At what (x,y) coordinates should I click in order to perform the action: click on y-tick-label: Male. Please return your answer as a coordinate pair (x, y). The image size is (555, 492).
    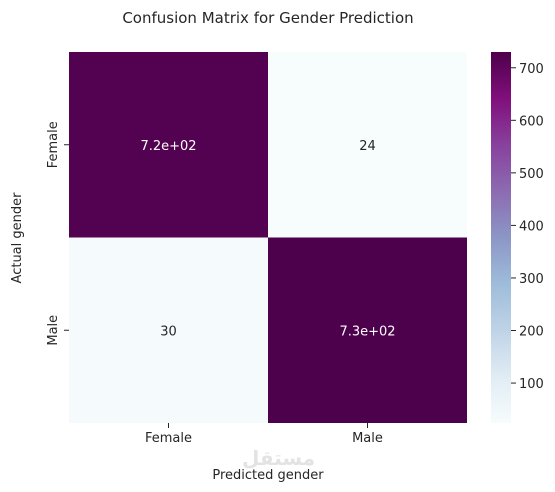
    Looking at the image, I should click on (53, 330).